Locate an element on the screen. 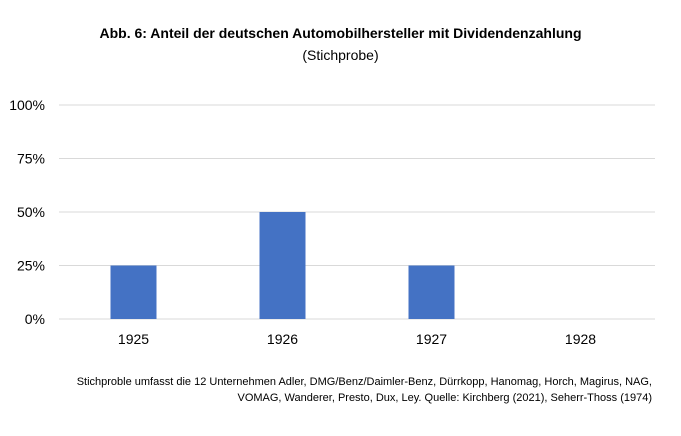 The image size is (681, 436). y-axis-tick-labels: 0% 25% 50% 75% 100% is located at coordinates (27, 212).